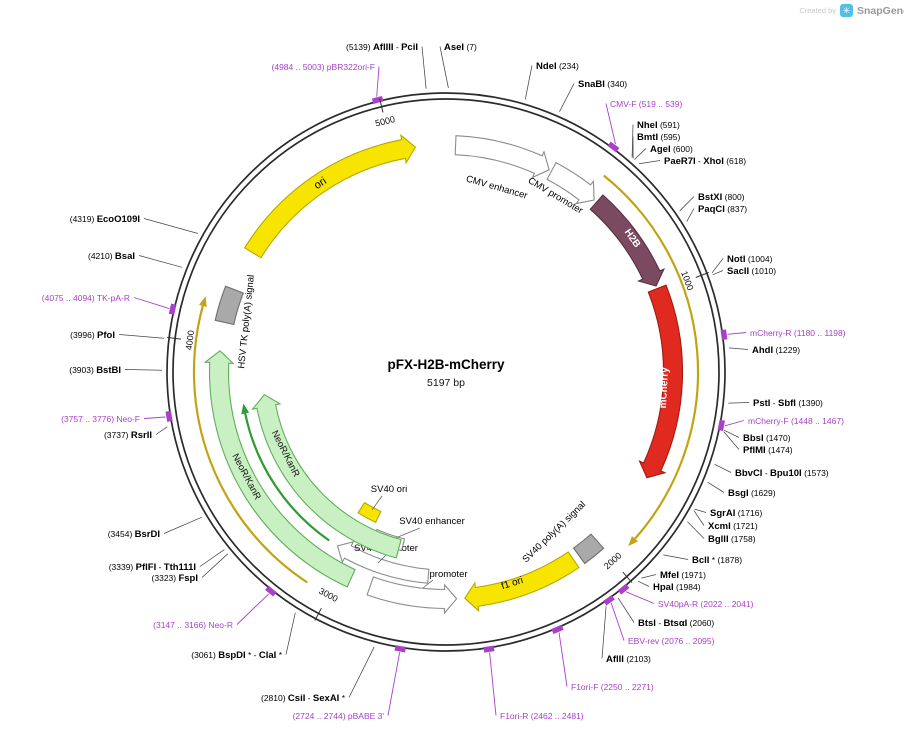 The height and width of the screenshot is (735, 904). What do you see at coordinates (339, 716) in the screenshot?
I see `primer-label-pbabe-3: (2724 .. 2744) pBABE 3'` at bounding box center [339, 716].